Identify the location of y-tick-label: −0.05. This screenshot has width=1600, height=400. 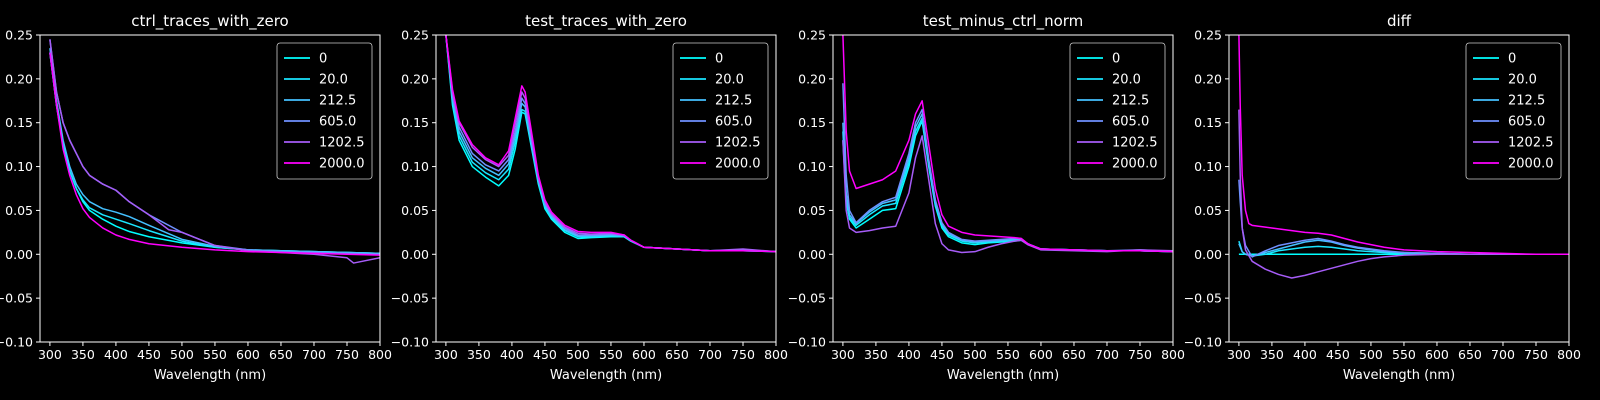
(16, 298).